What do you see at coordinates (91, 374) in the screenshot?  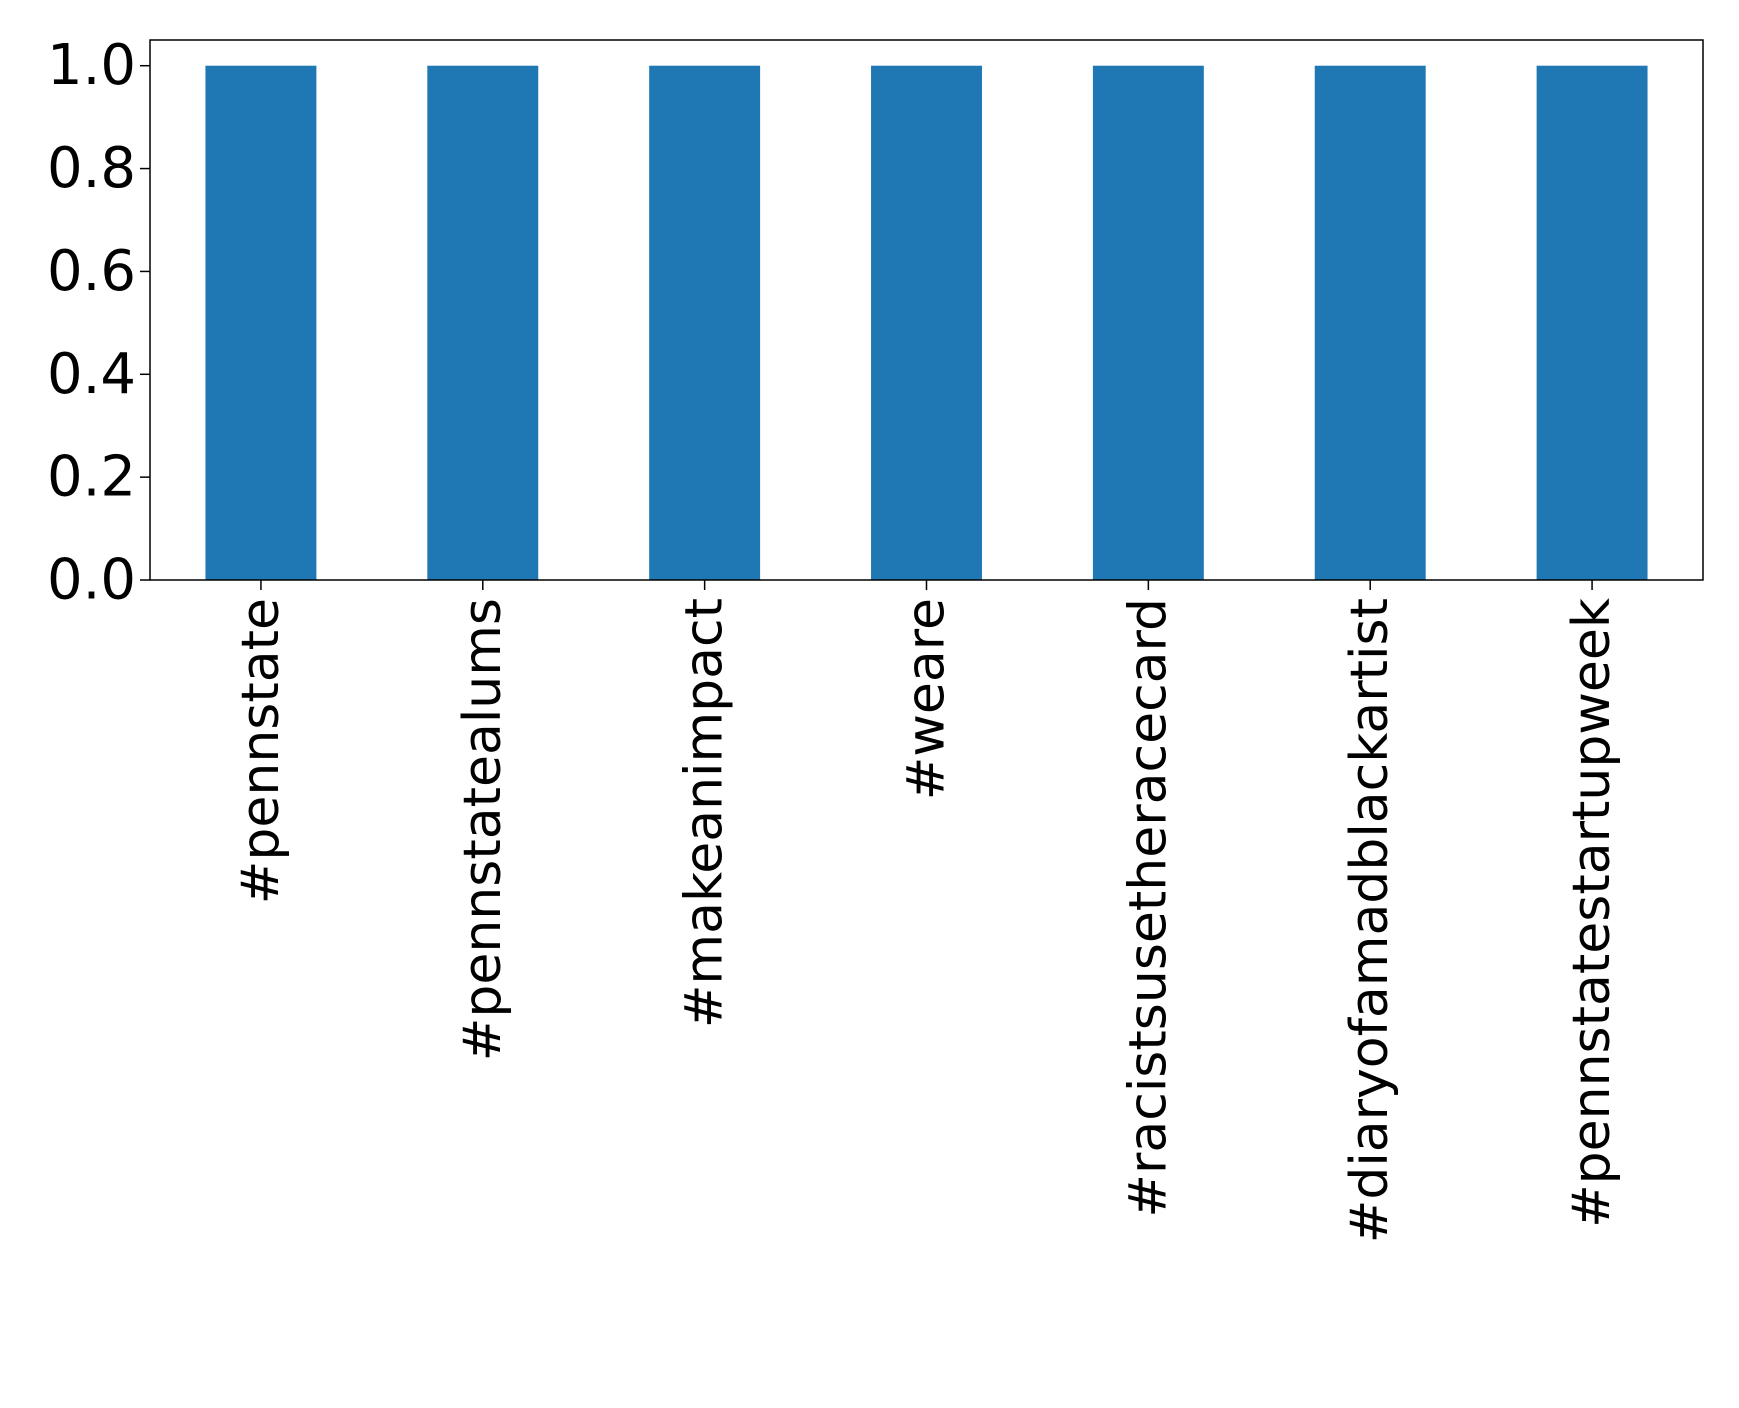 I see `y-tick-label: 0.4` at bounding box center [91, 374].